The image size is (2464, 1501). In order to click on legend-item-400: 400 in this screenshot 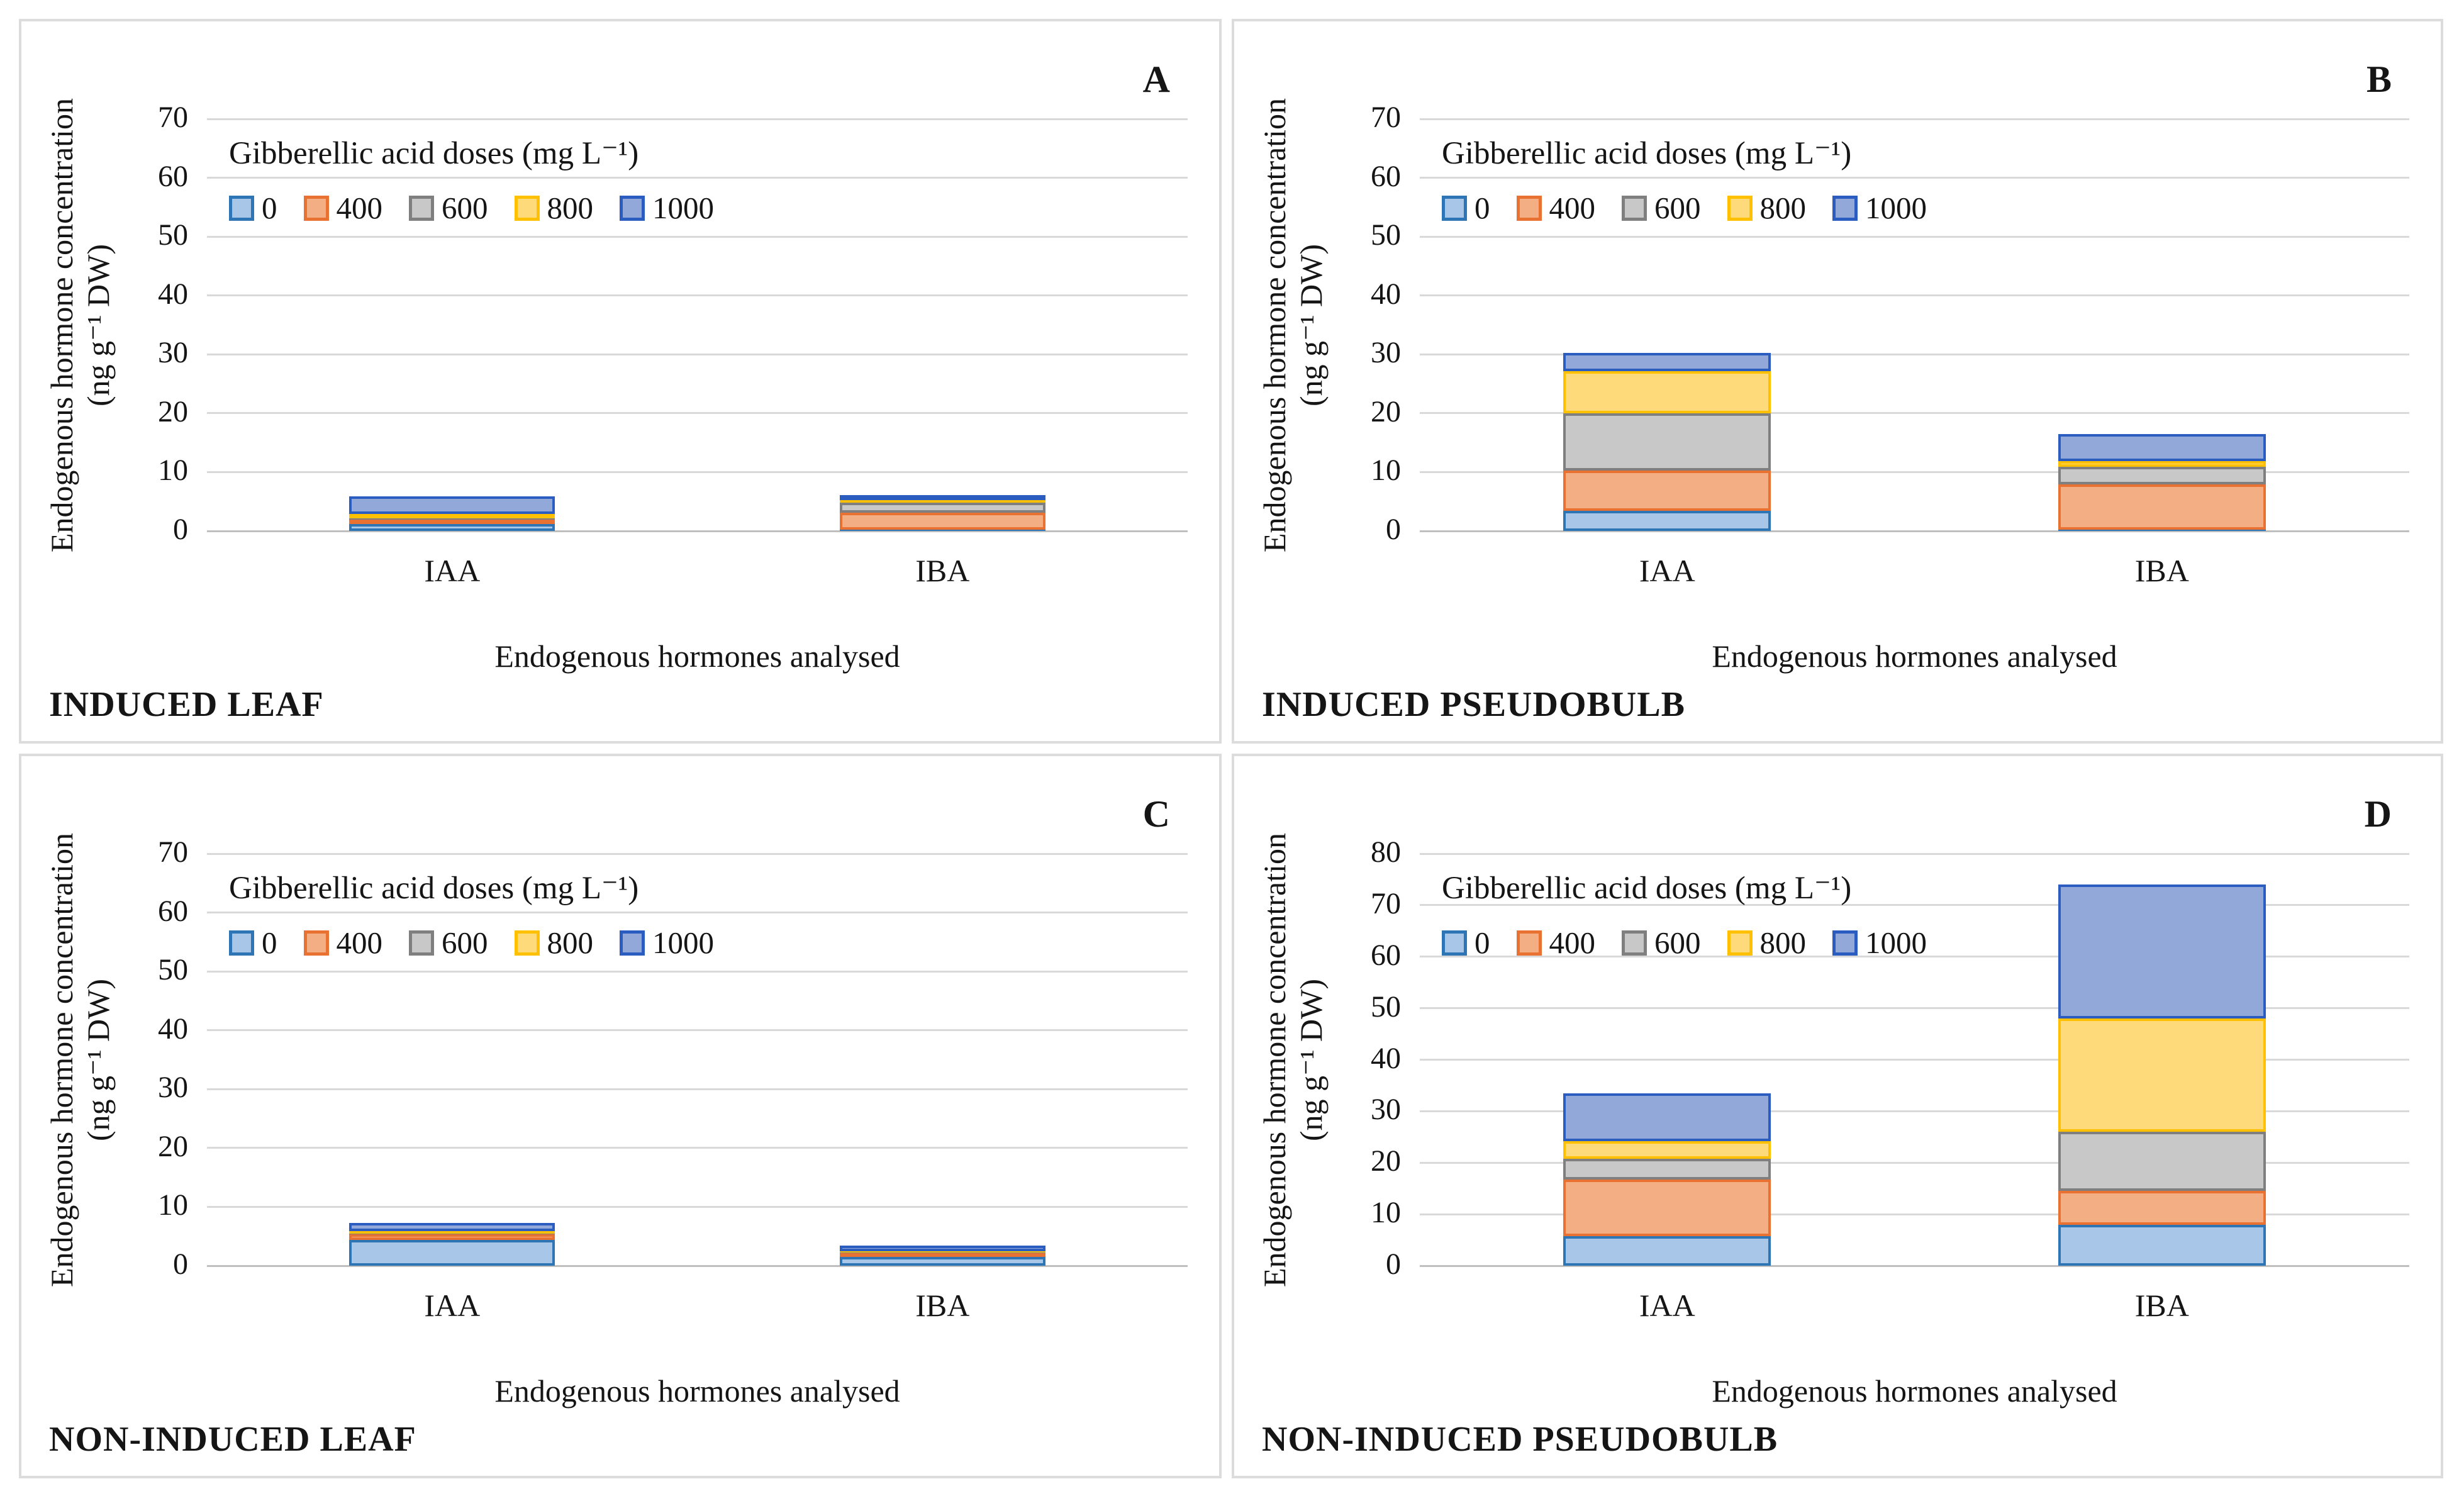, I will do `click(1556, 943)`.